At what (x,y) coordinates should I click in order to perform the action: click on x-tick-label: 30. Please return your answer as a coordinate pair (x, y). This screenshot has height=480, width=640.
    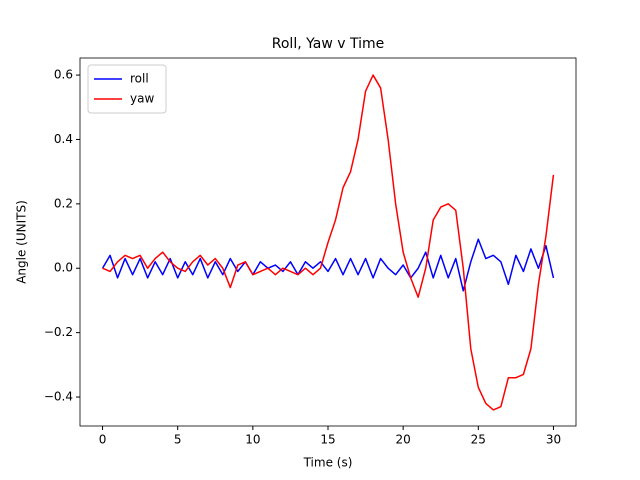
    Looking at the image, I should click on (553, 440).